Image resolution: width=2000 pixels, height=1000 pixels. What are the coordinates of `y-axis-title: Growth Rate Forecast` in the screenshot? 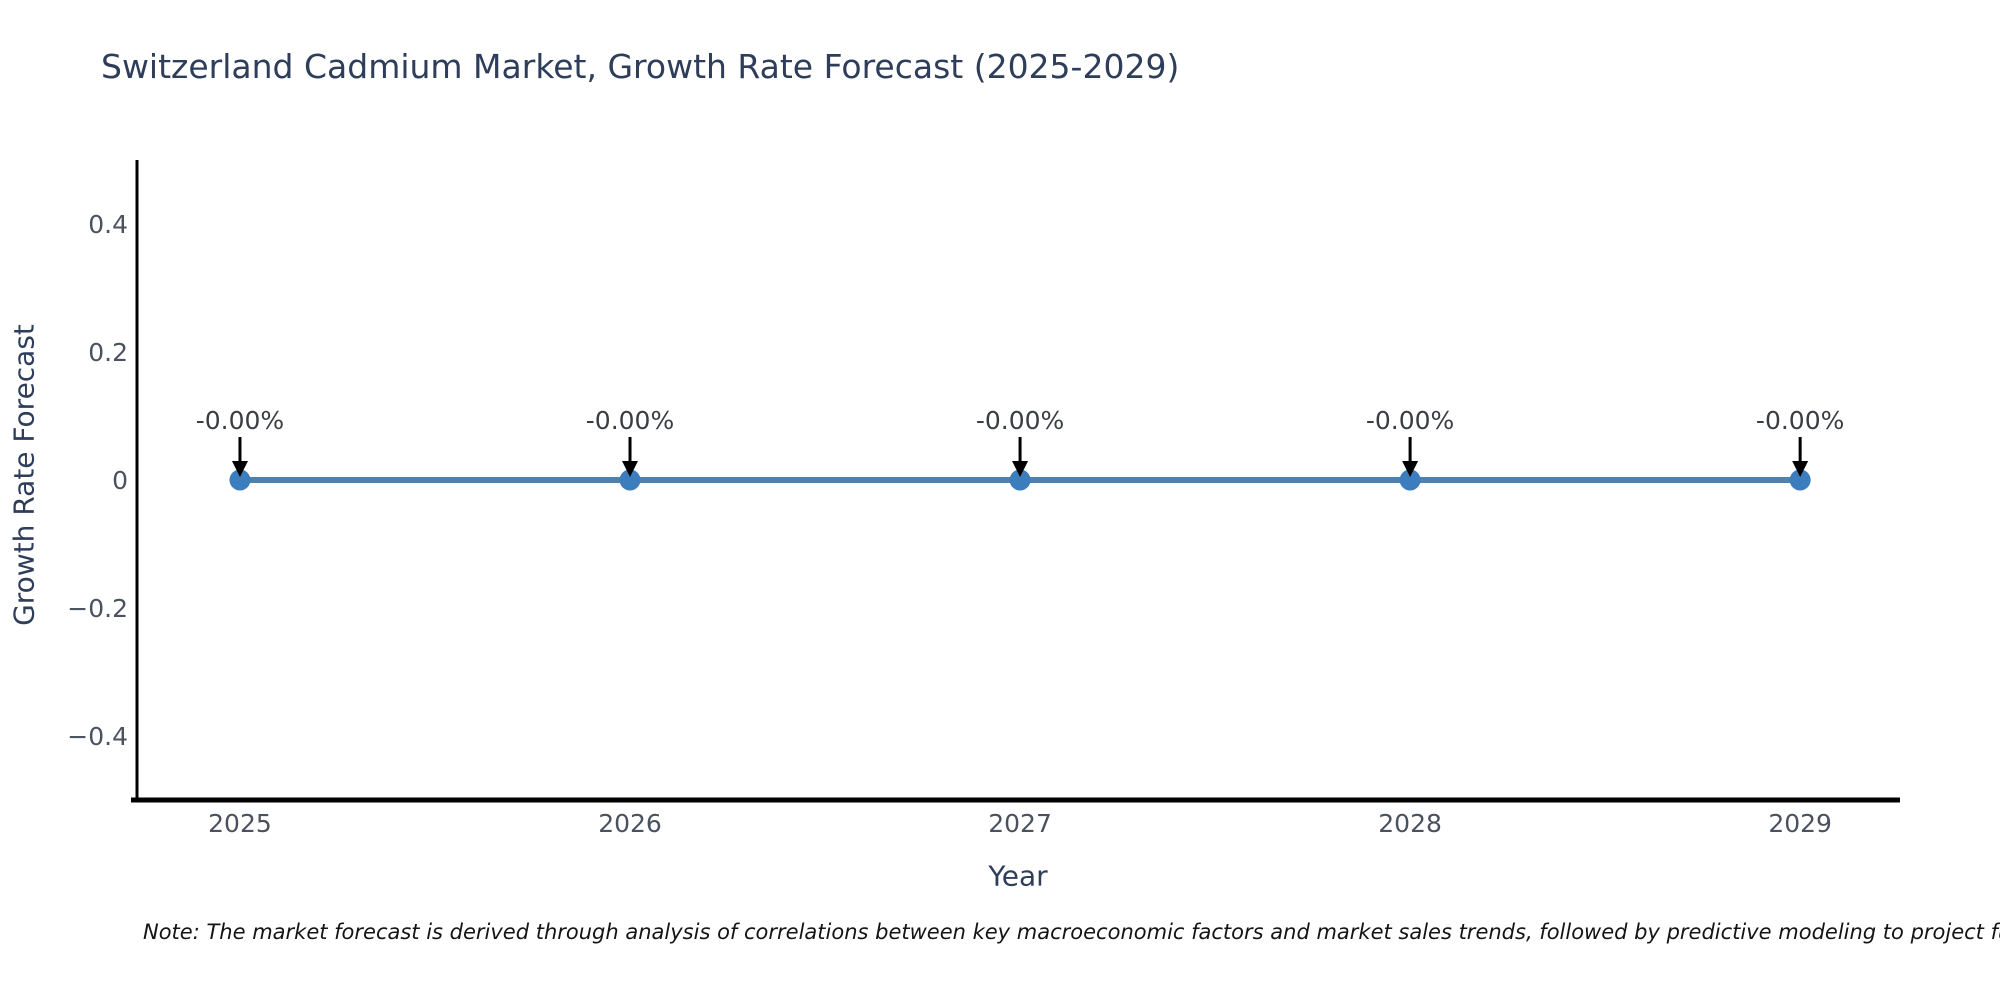 It's located at (24, 475).